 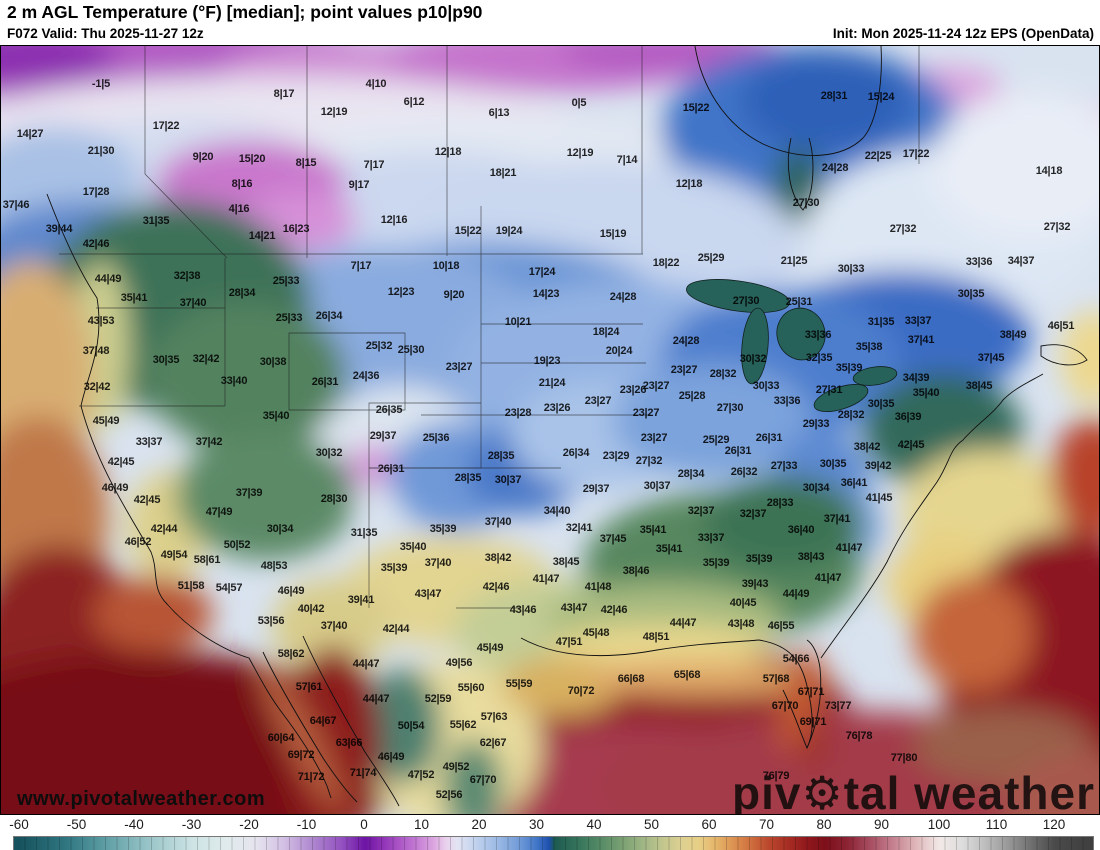 I want to click on point-value: 28|32, so click(x=723, y=374).